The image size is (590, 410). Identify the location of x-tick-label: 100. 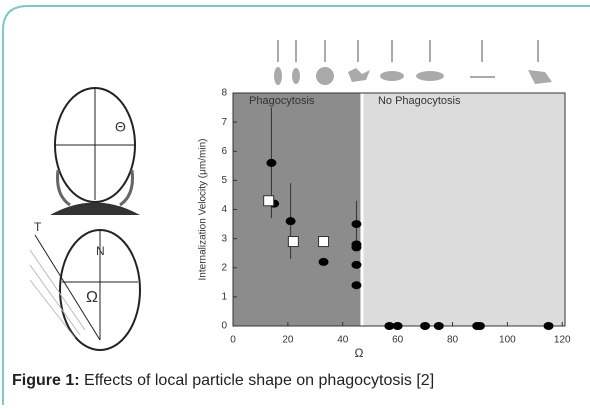
(507, 340).